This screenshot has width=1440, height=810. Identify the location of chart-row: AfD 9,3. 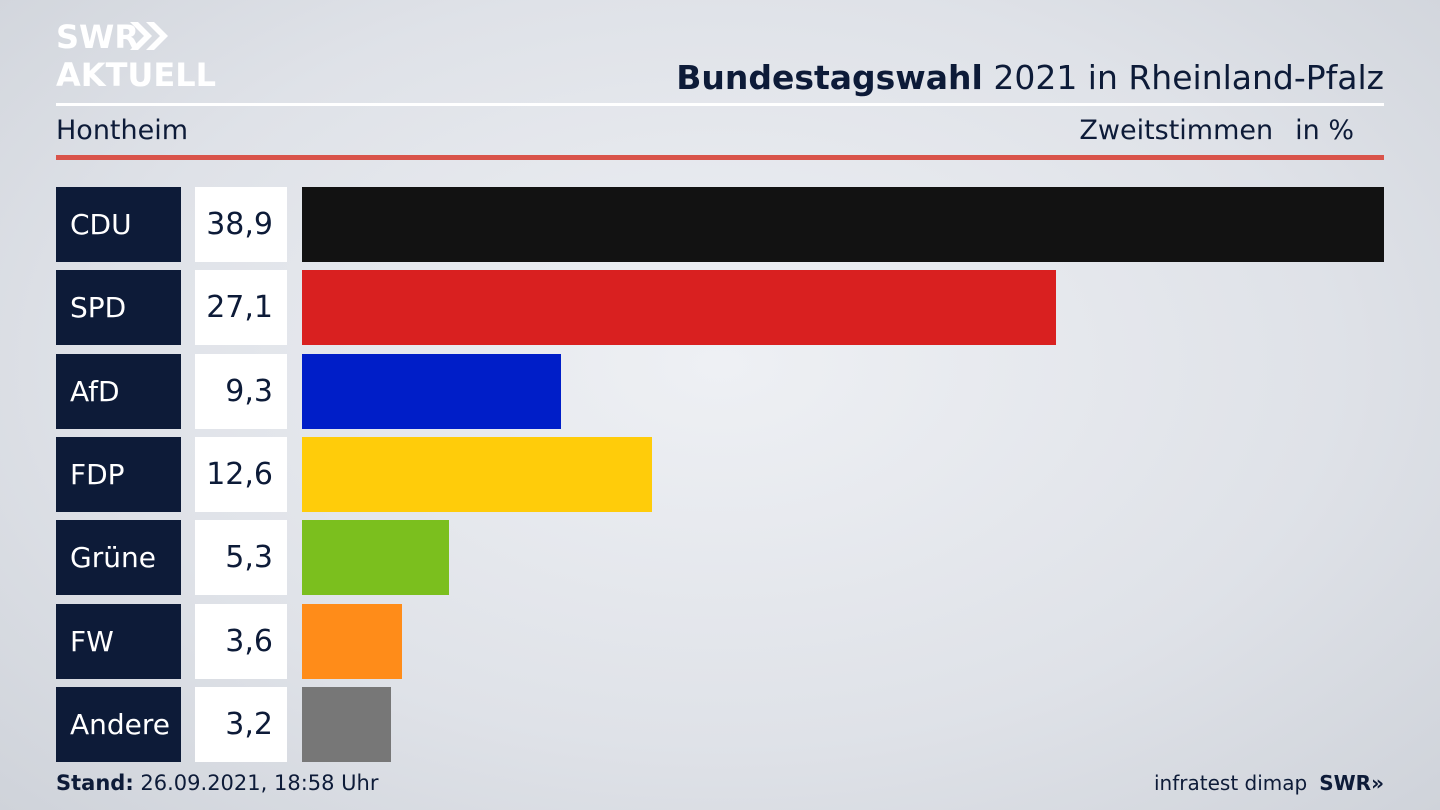
(720, 391).